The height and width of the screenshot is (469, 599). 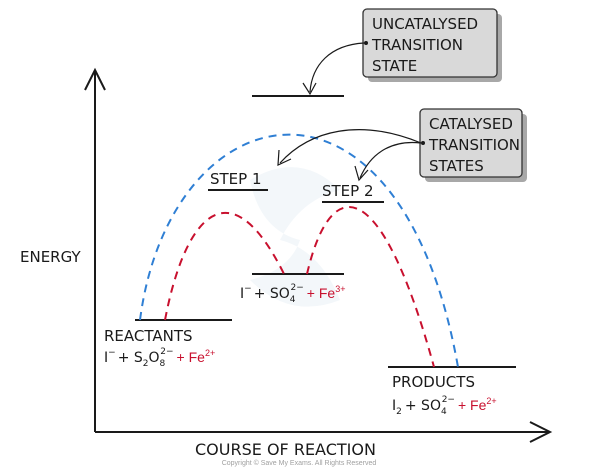 I want to click on catalysed-line1: CATALYSED, so click(x=471, y=124).